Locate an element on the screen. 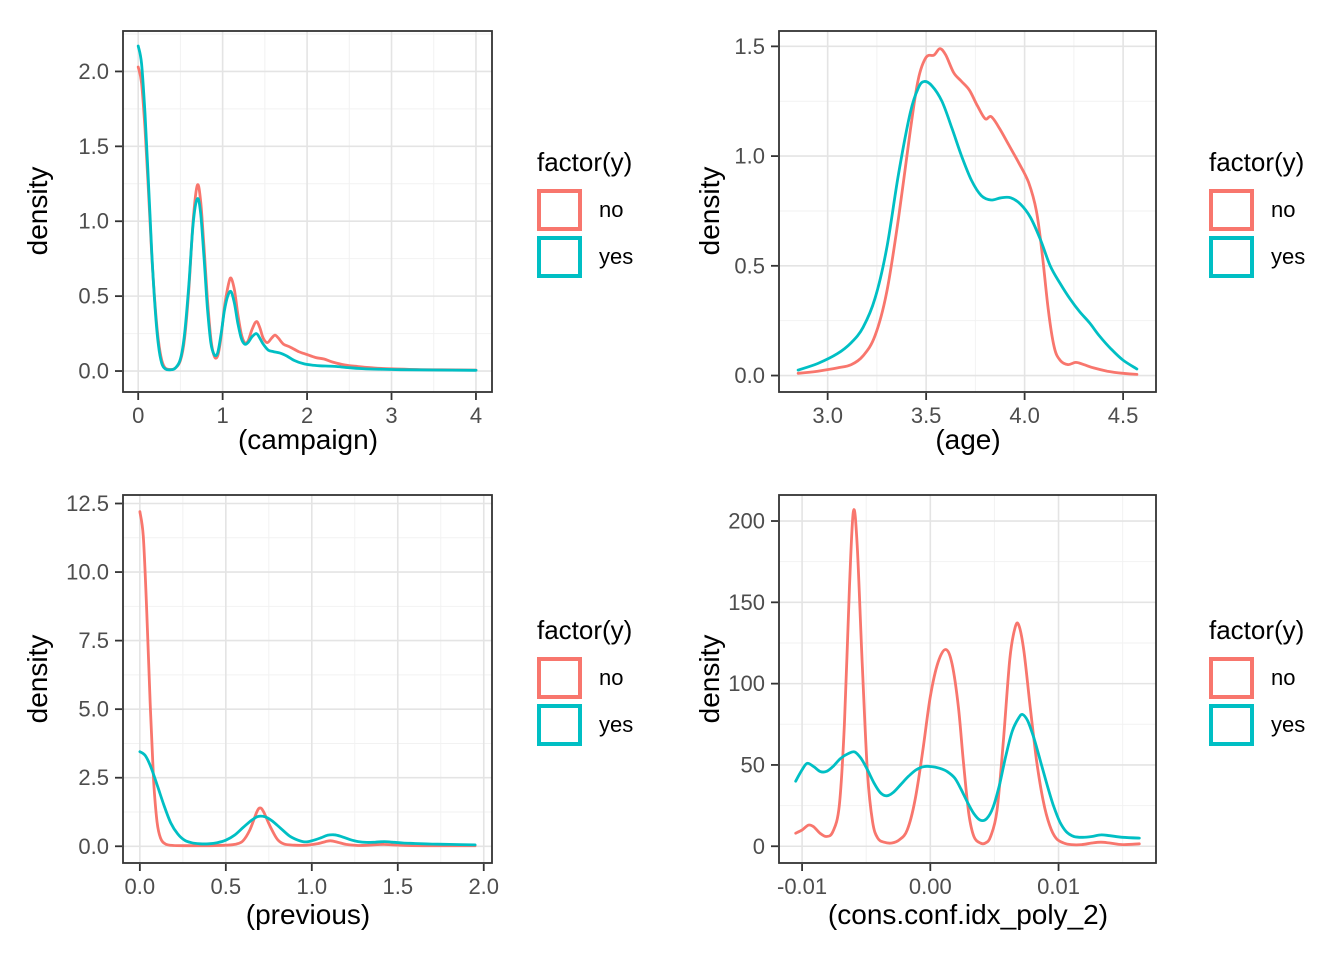  svg-text: 2.5 is located at coordinates (93, 777).